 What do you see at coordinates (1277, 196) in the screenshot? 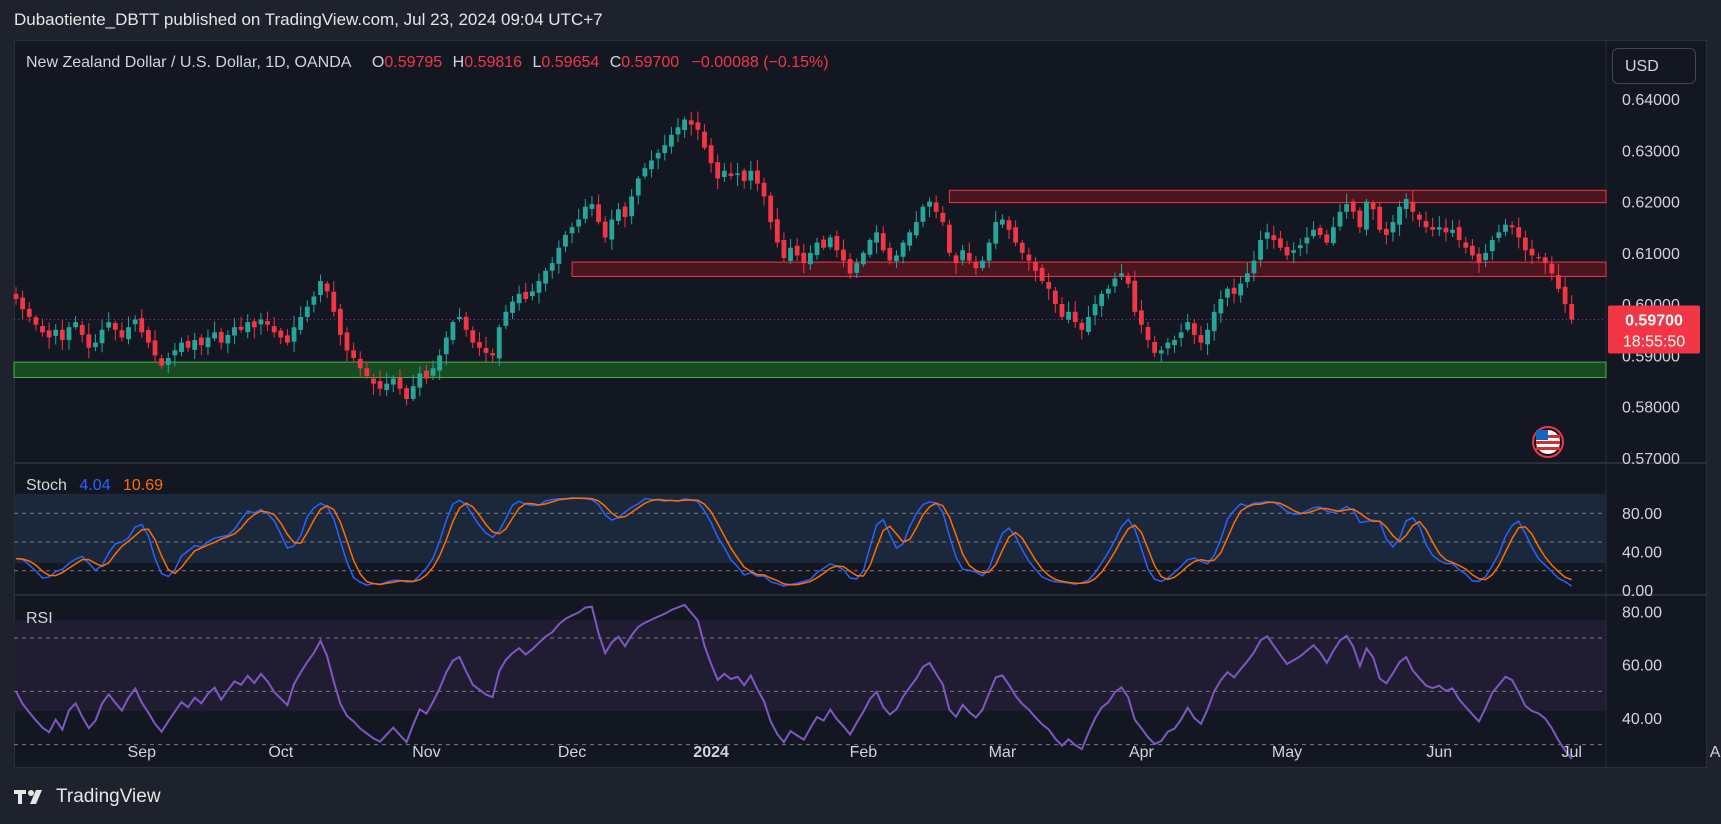
I see `zone-resistance-upper` at bounding box center [1277, 196].